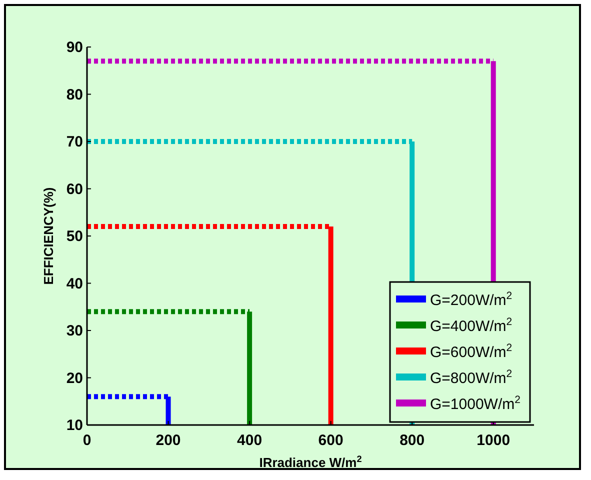  Describe the element at coordinates (475, 403) in the screenshot. I see `legend-label: G=1000W/m$^{2}$` at that location.